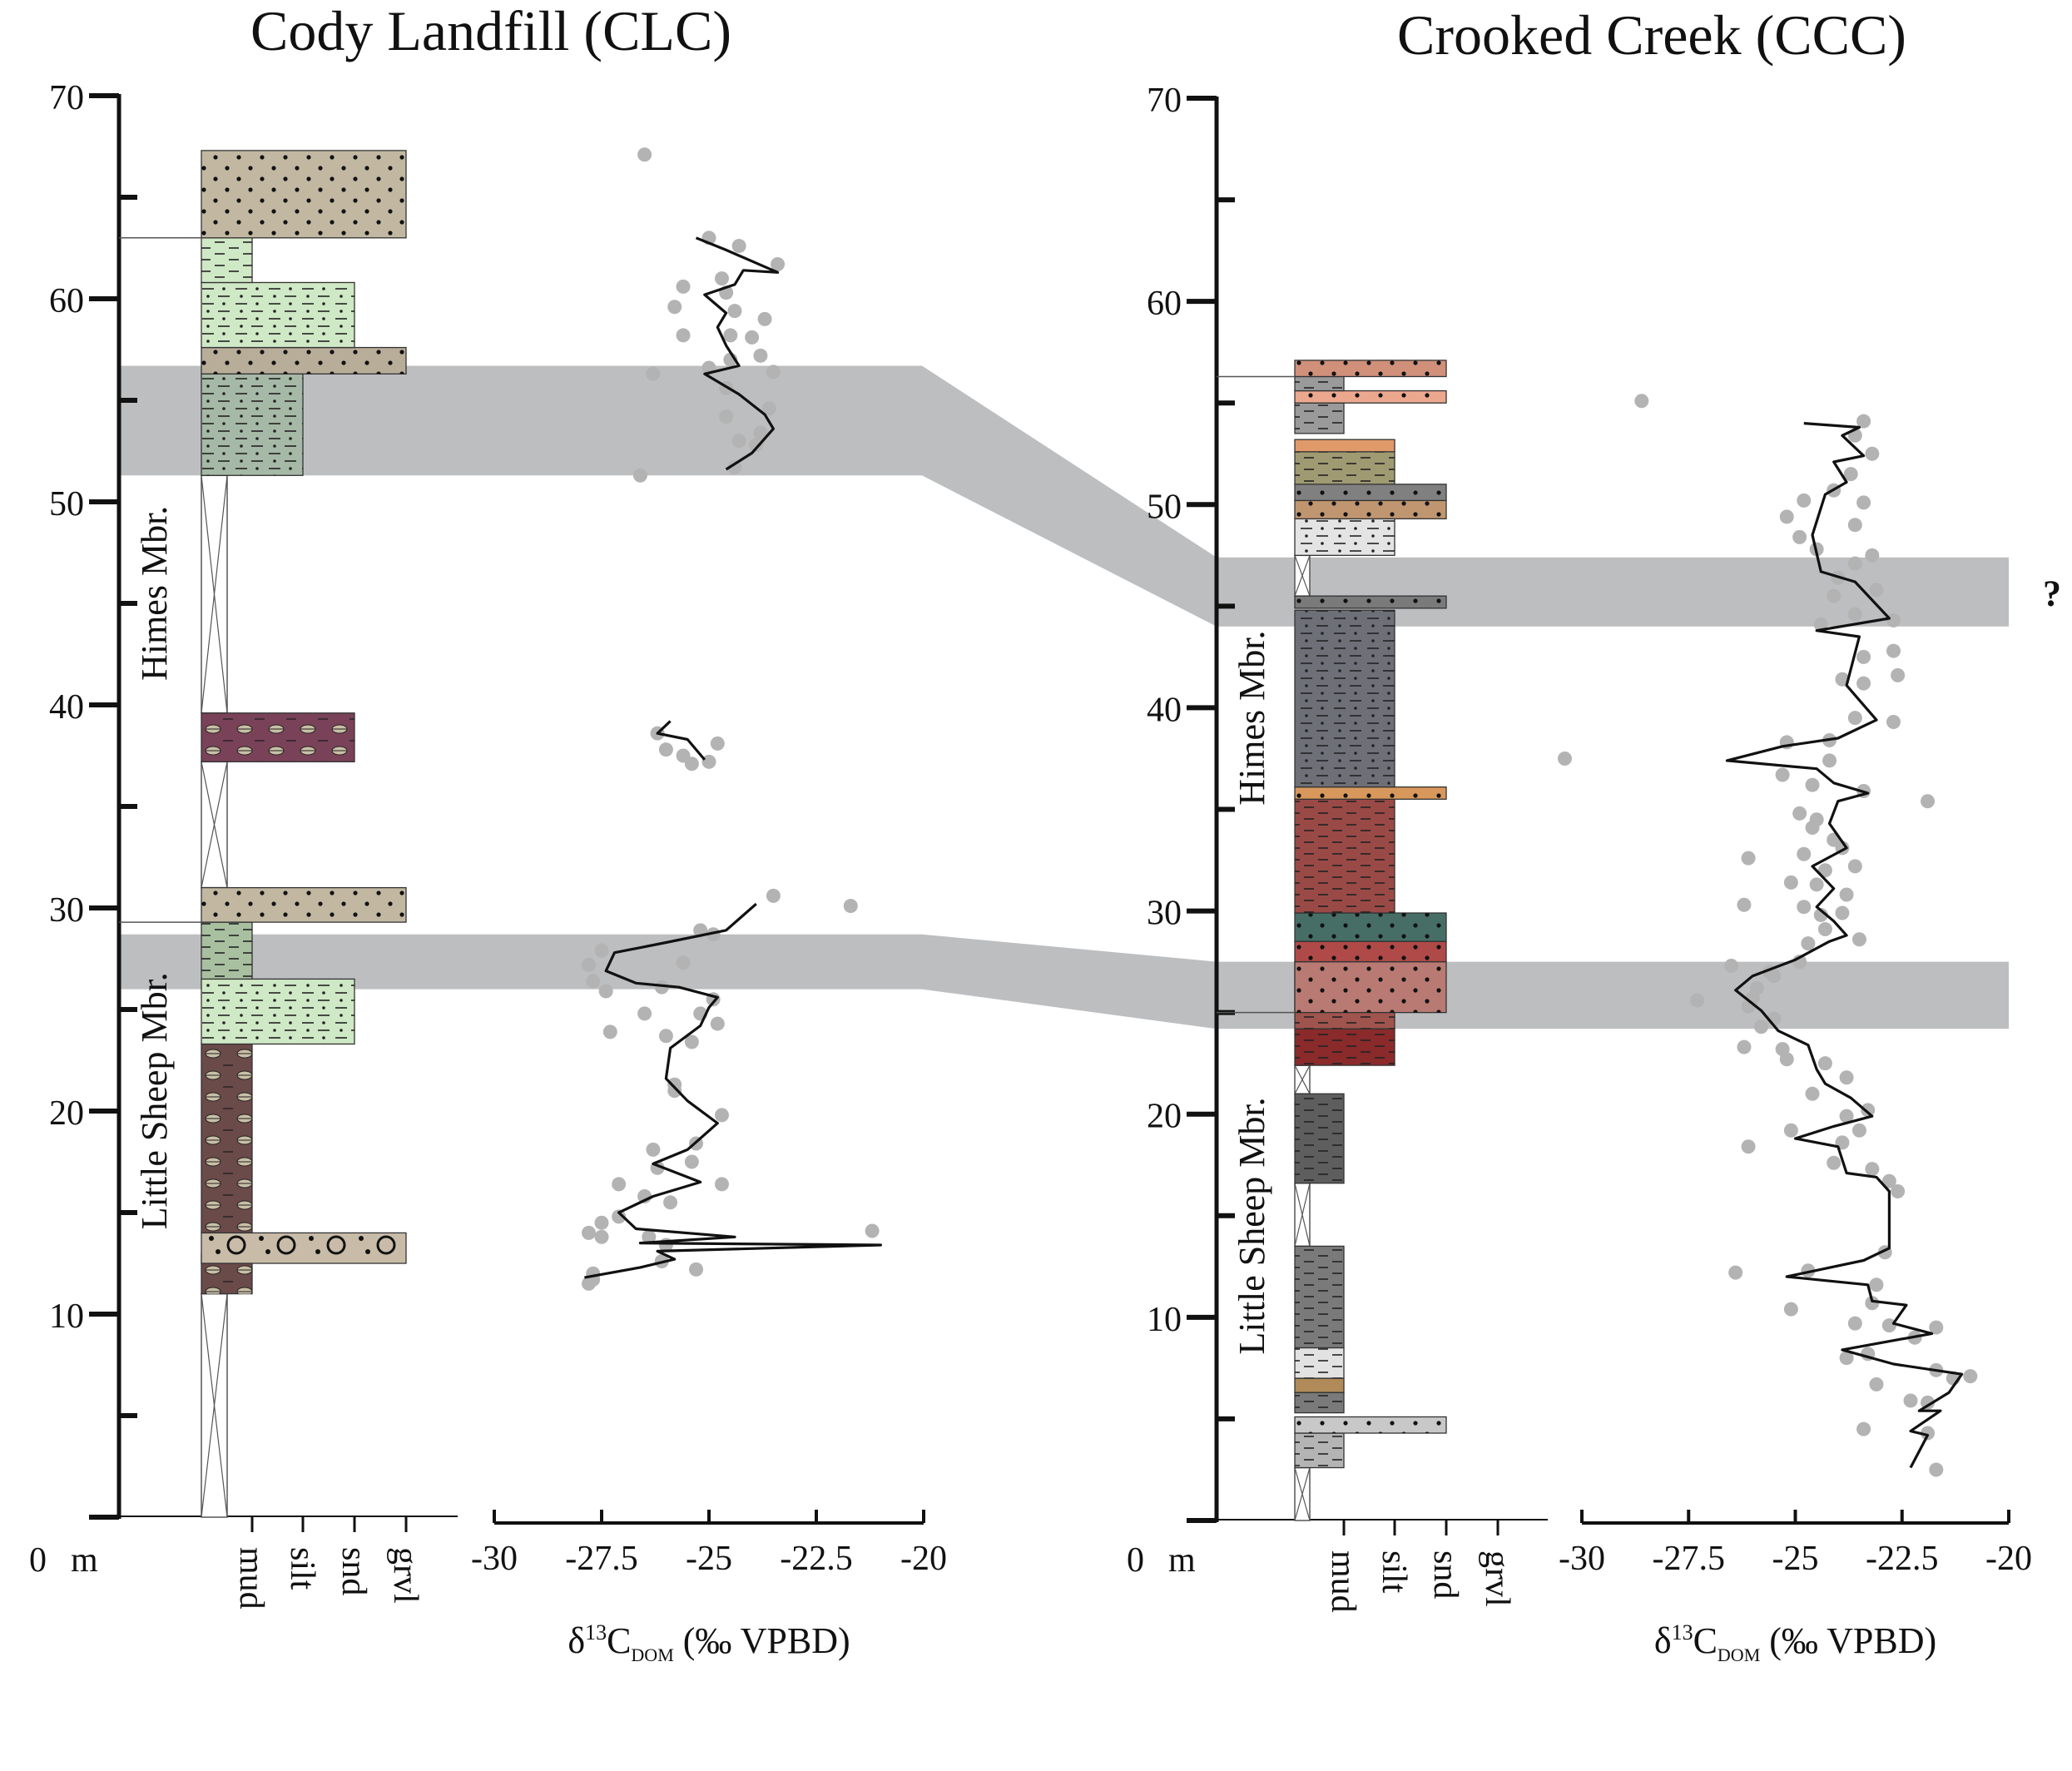 Image resolution: width=2072 pixels, height=1771 pixels. Describe the element at coordinates (1651, 35) in the screenshot. I see `panel-title: Crooked Creek (CCC)` at that location.